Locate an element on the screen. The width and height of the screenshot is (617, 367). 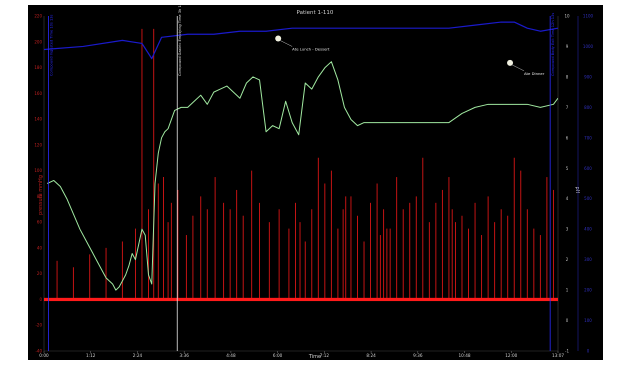
y-left-tick-label: 100 is located at coordinates (38, 170).